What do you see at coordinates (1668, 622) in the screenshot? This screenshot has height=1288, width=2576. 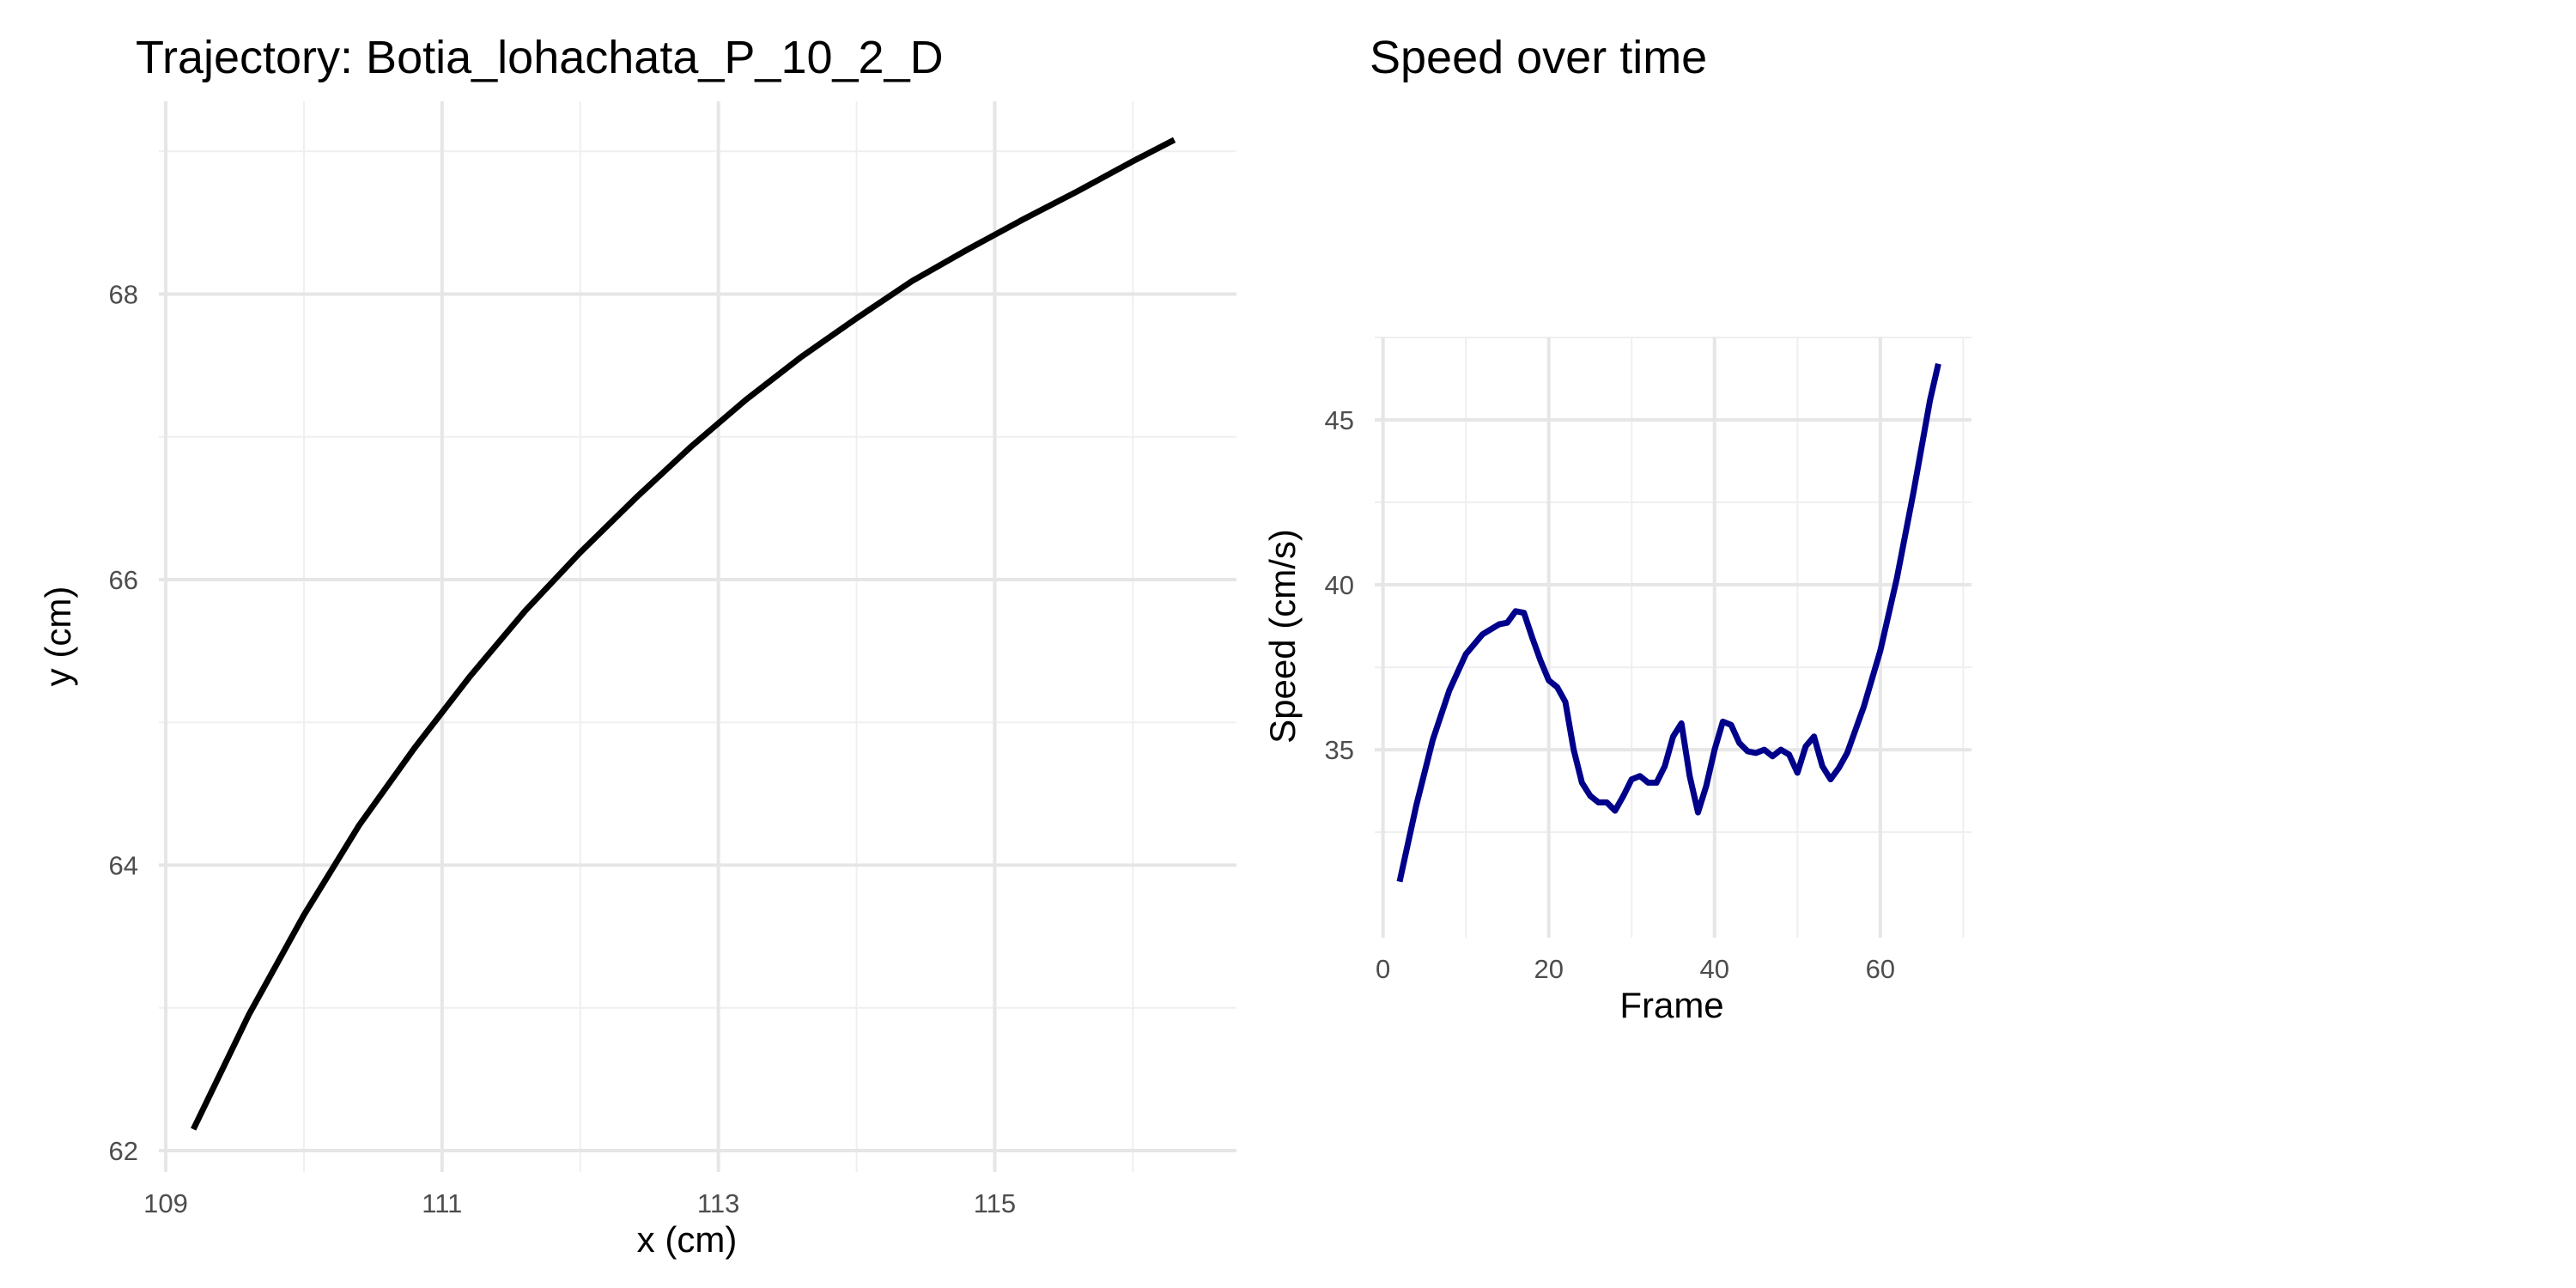 I see `speed-series-line` at bounding box center [1668, 622].